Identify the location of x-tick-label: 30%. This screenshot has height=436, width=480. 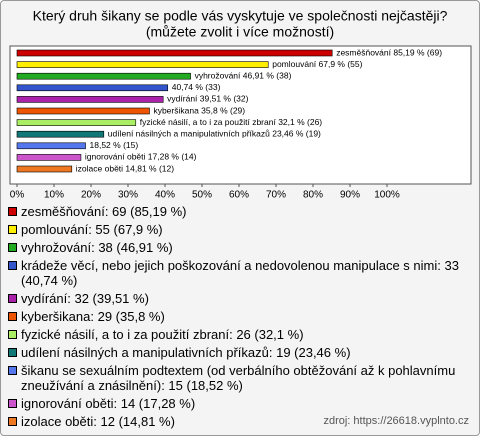
(128, 195).